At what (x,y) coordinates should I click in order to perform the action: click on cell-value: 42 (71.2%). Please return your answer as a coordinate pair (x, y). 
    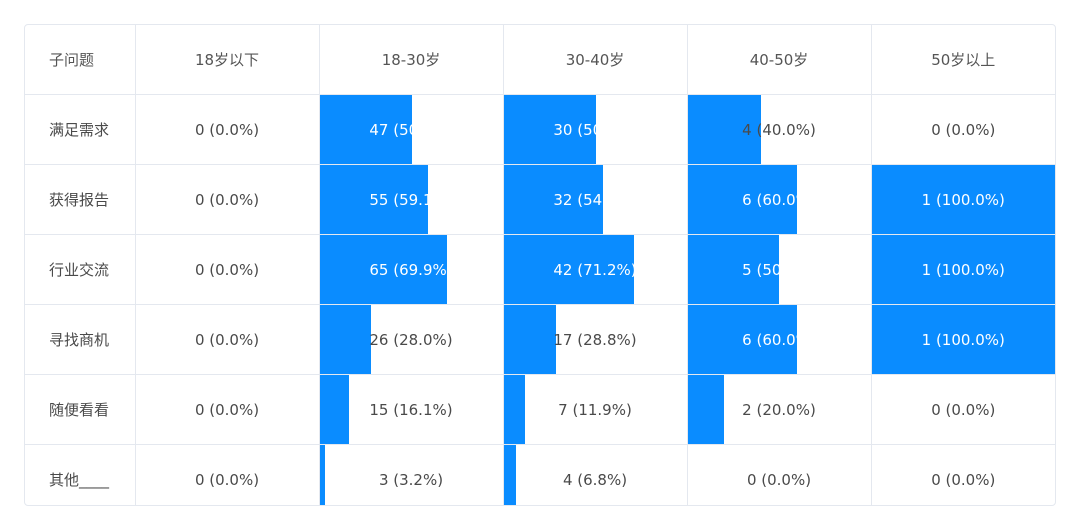
    Looking at the image, I should click on (595, 269).